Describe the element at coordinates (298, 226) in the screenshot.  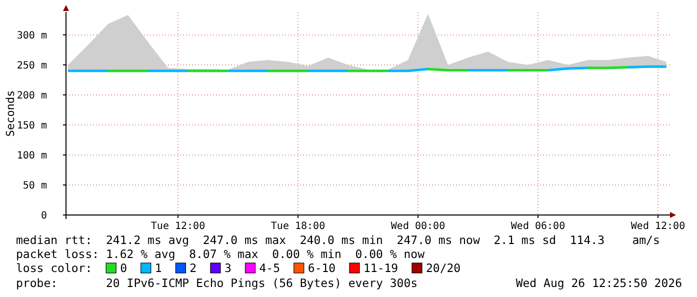
I see `x-tick-label: Tue 18:00` at that location.